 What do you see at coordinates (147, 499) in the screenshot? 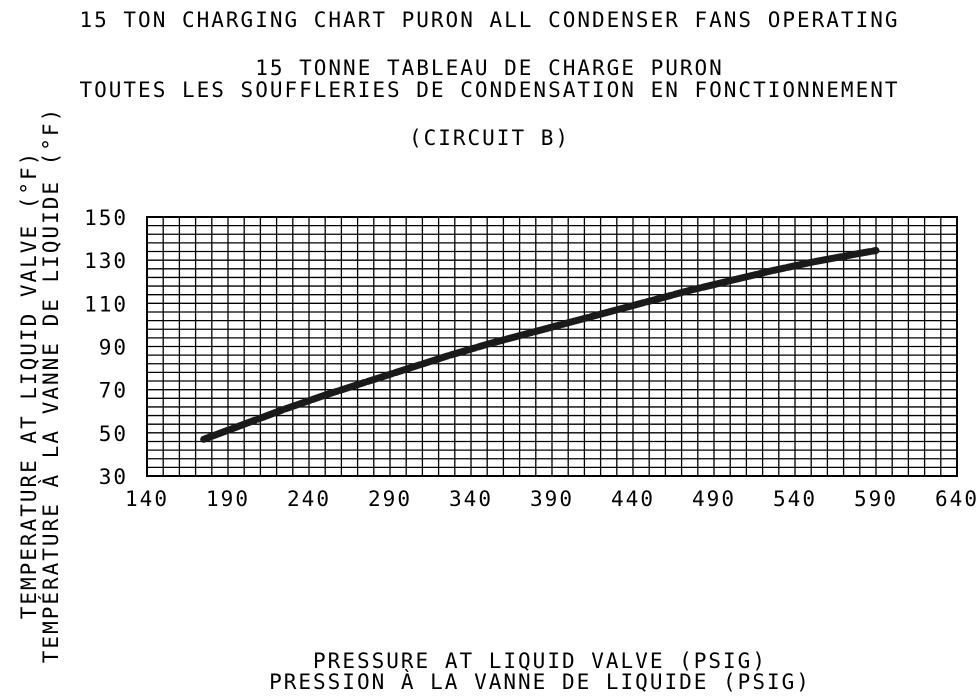
I see `x-tick-label: 140` at bounding box center [147, 499].